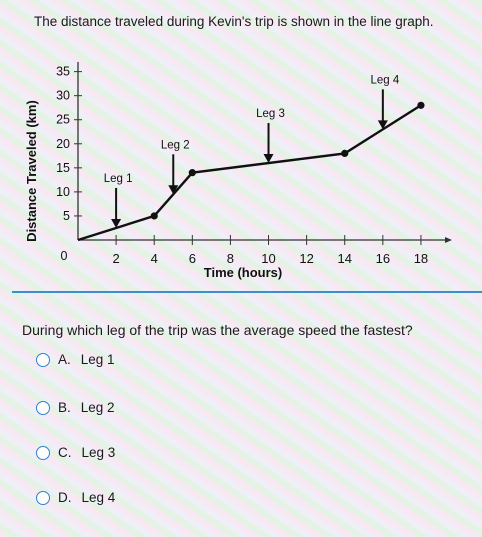 This screenshot has width=482, height=537. I want to click on choice-d-letter: D., so click(65, 497).